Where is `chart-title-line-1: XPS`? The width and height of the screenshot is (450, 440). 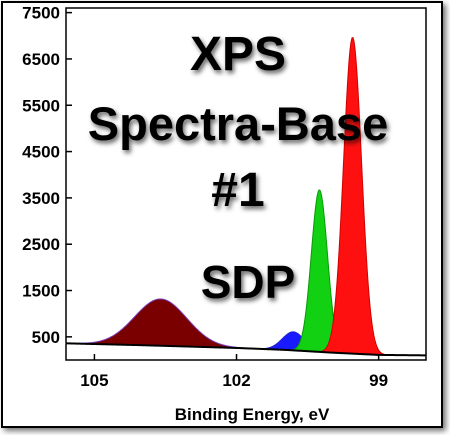
chart-title-line-1: XPS is located at coordinates (238, 54).